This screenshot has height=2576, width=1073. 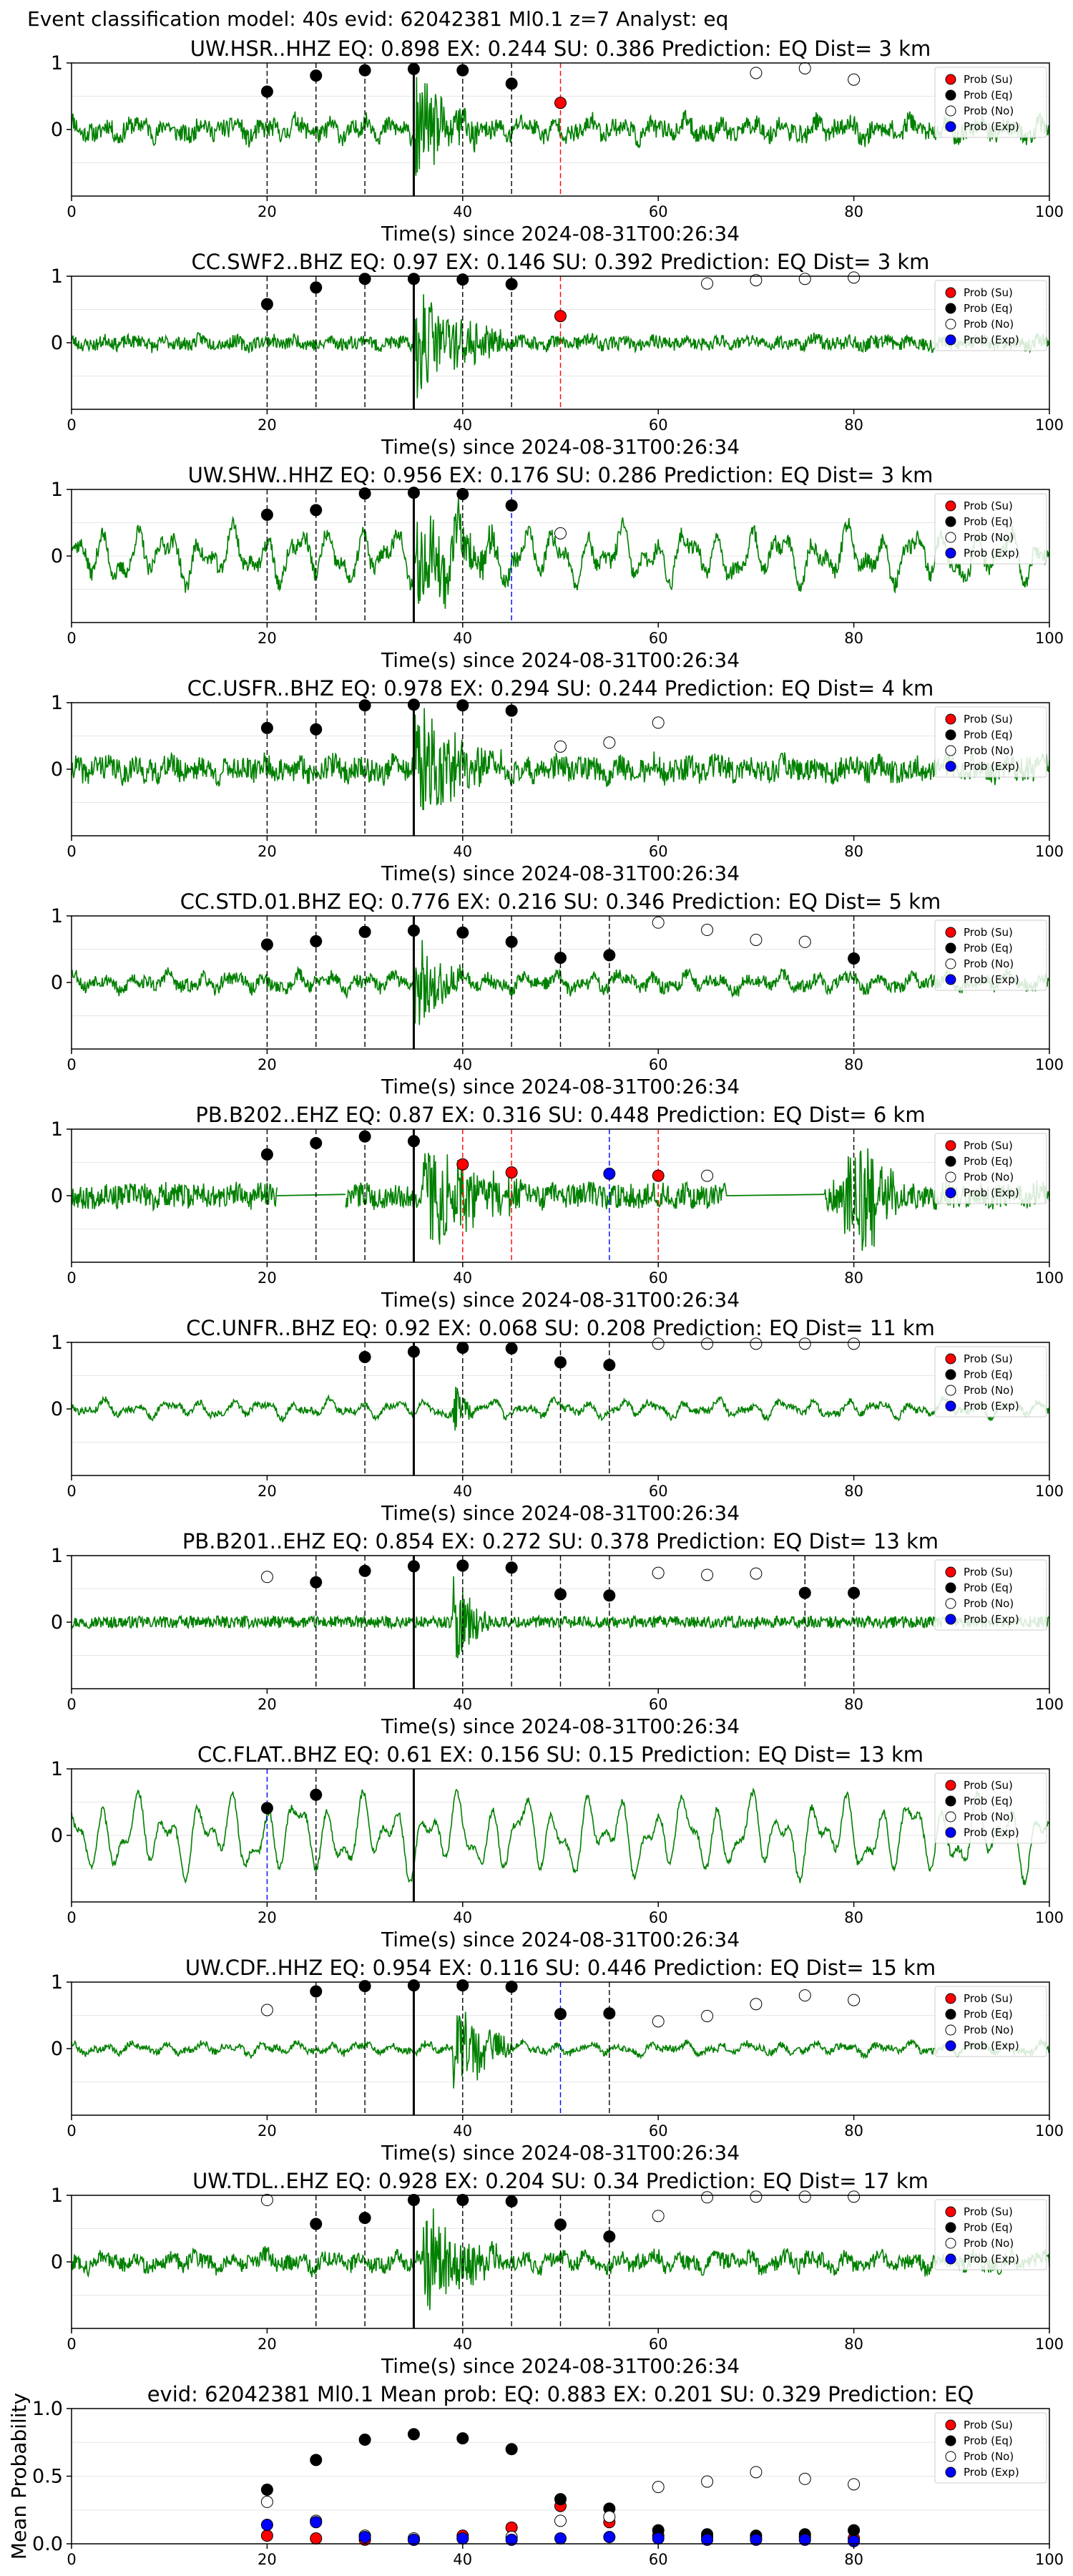 I want to click on y-tick-label: 0, so click(x=57, y=1196).